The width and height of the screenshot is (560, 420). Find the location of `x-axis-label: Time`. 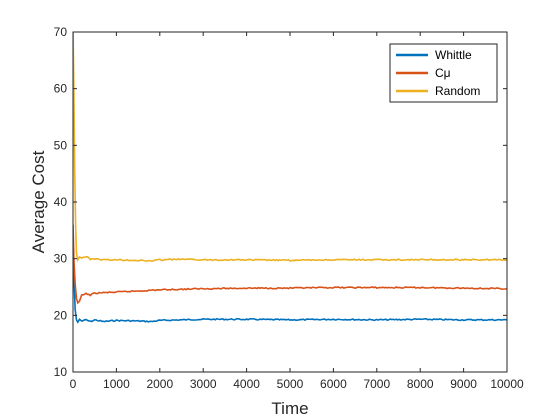

x-axis-label: Time is located at coordinates (289, 408).